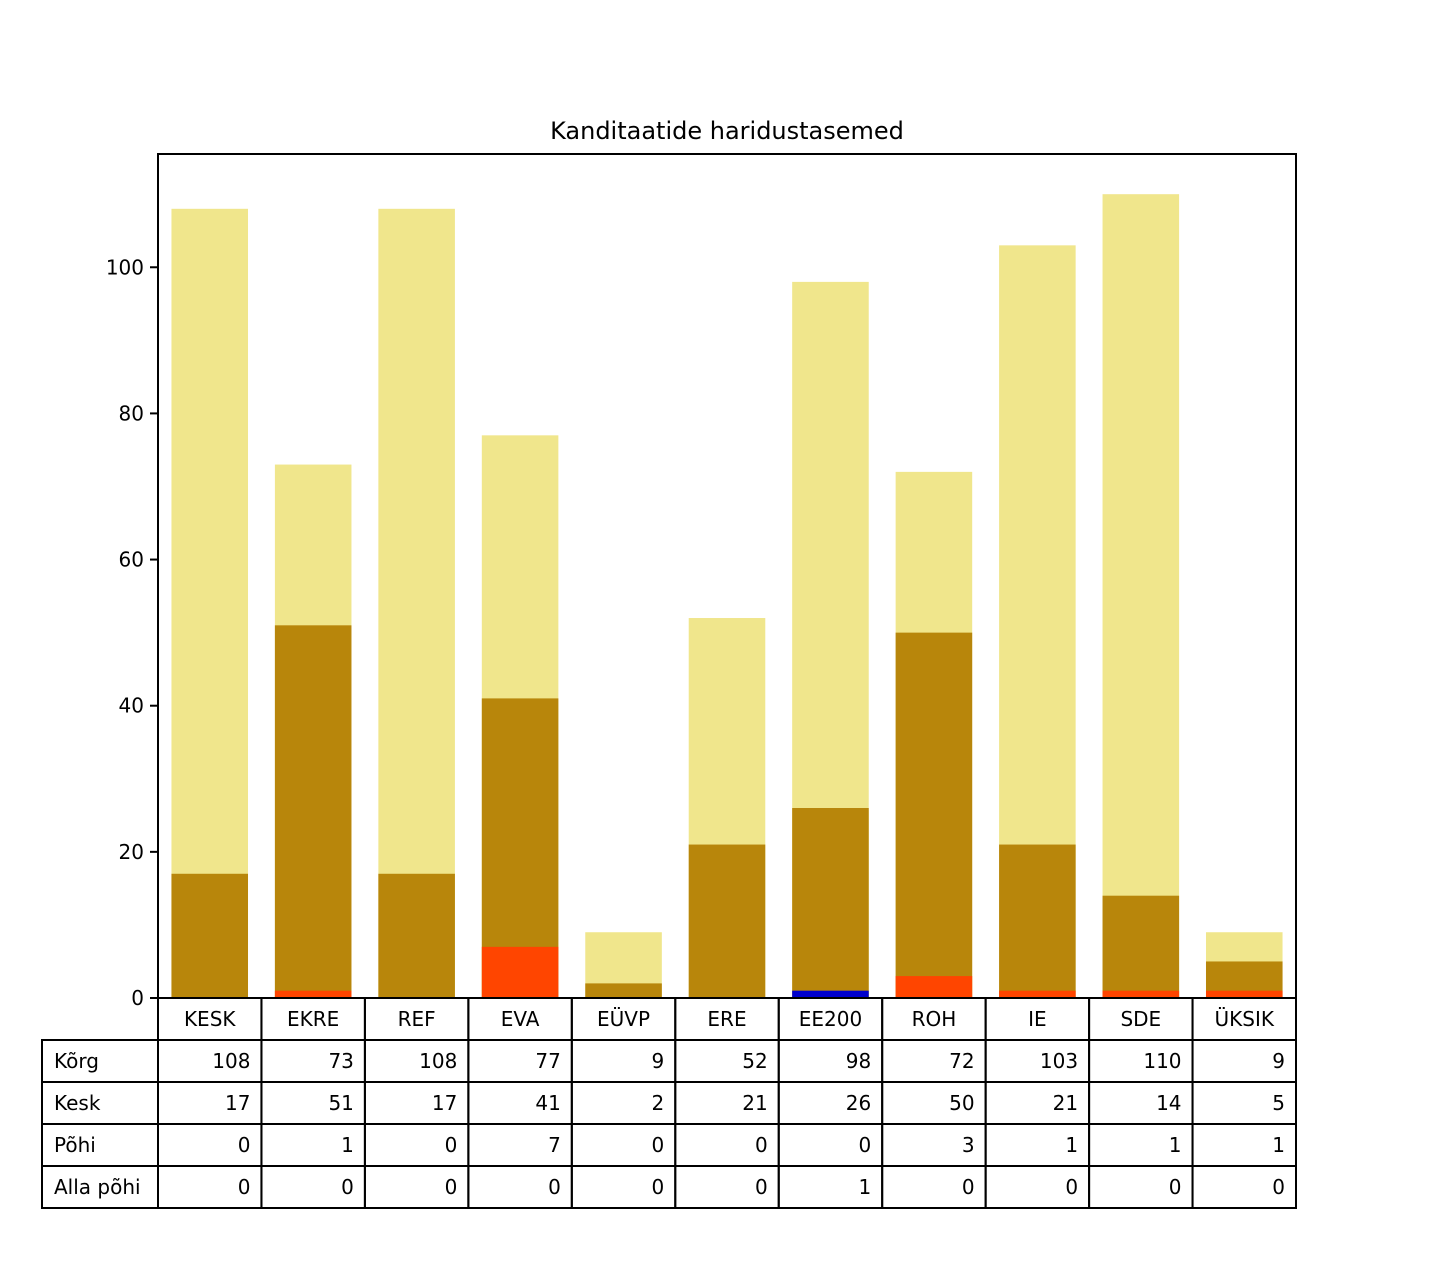 The width and height of the screenshot is (1440, 1280). Describe the element at coordinates (1244, 1187) in the screenshot. I see `table-cell-r3-c10` at that location.